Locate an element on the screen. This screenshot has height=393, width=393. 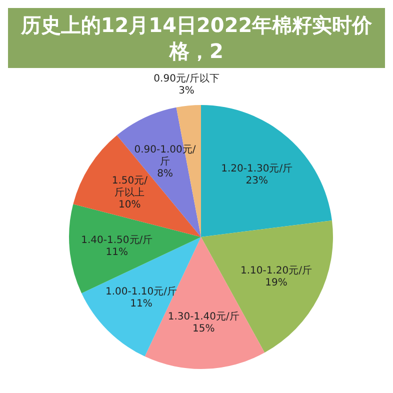
data-label: 3% is located at coordinates (186, 91).